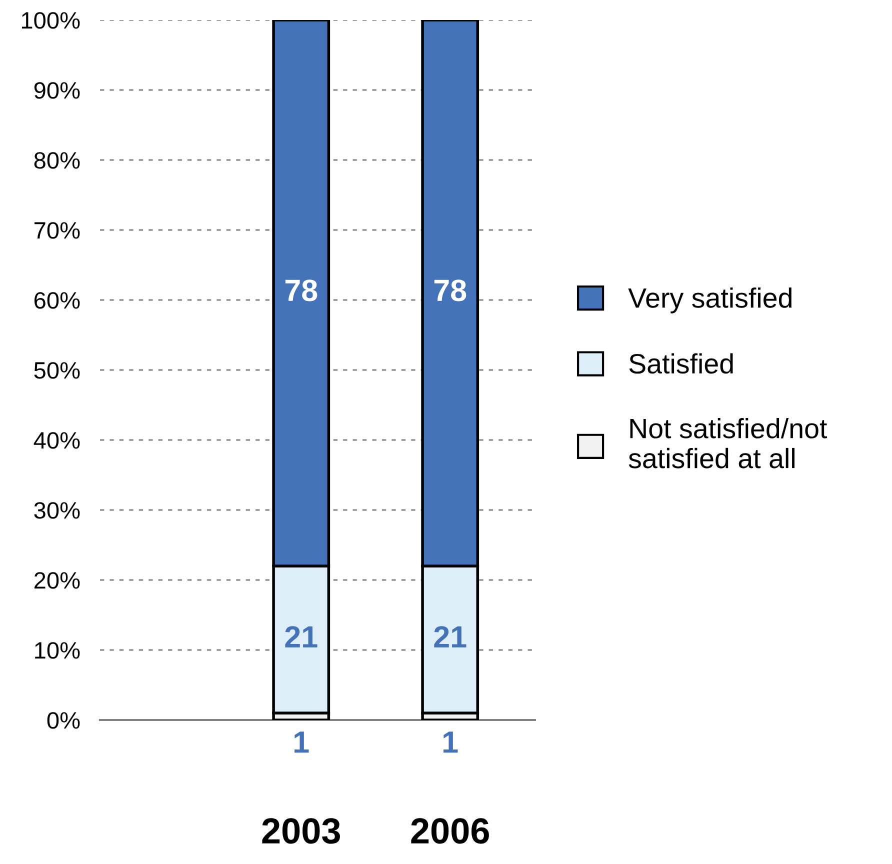 The width and height of the screenshot is (892, 864). I want to click on y-tick-label: 50%, so click(57, 370).